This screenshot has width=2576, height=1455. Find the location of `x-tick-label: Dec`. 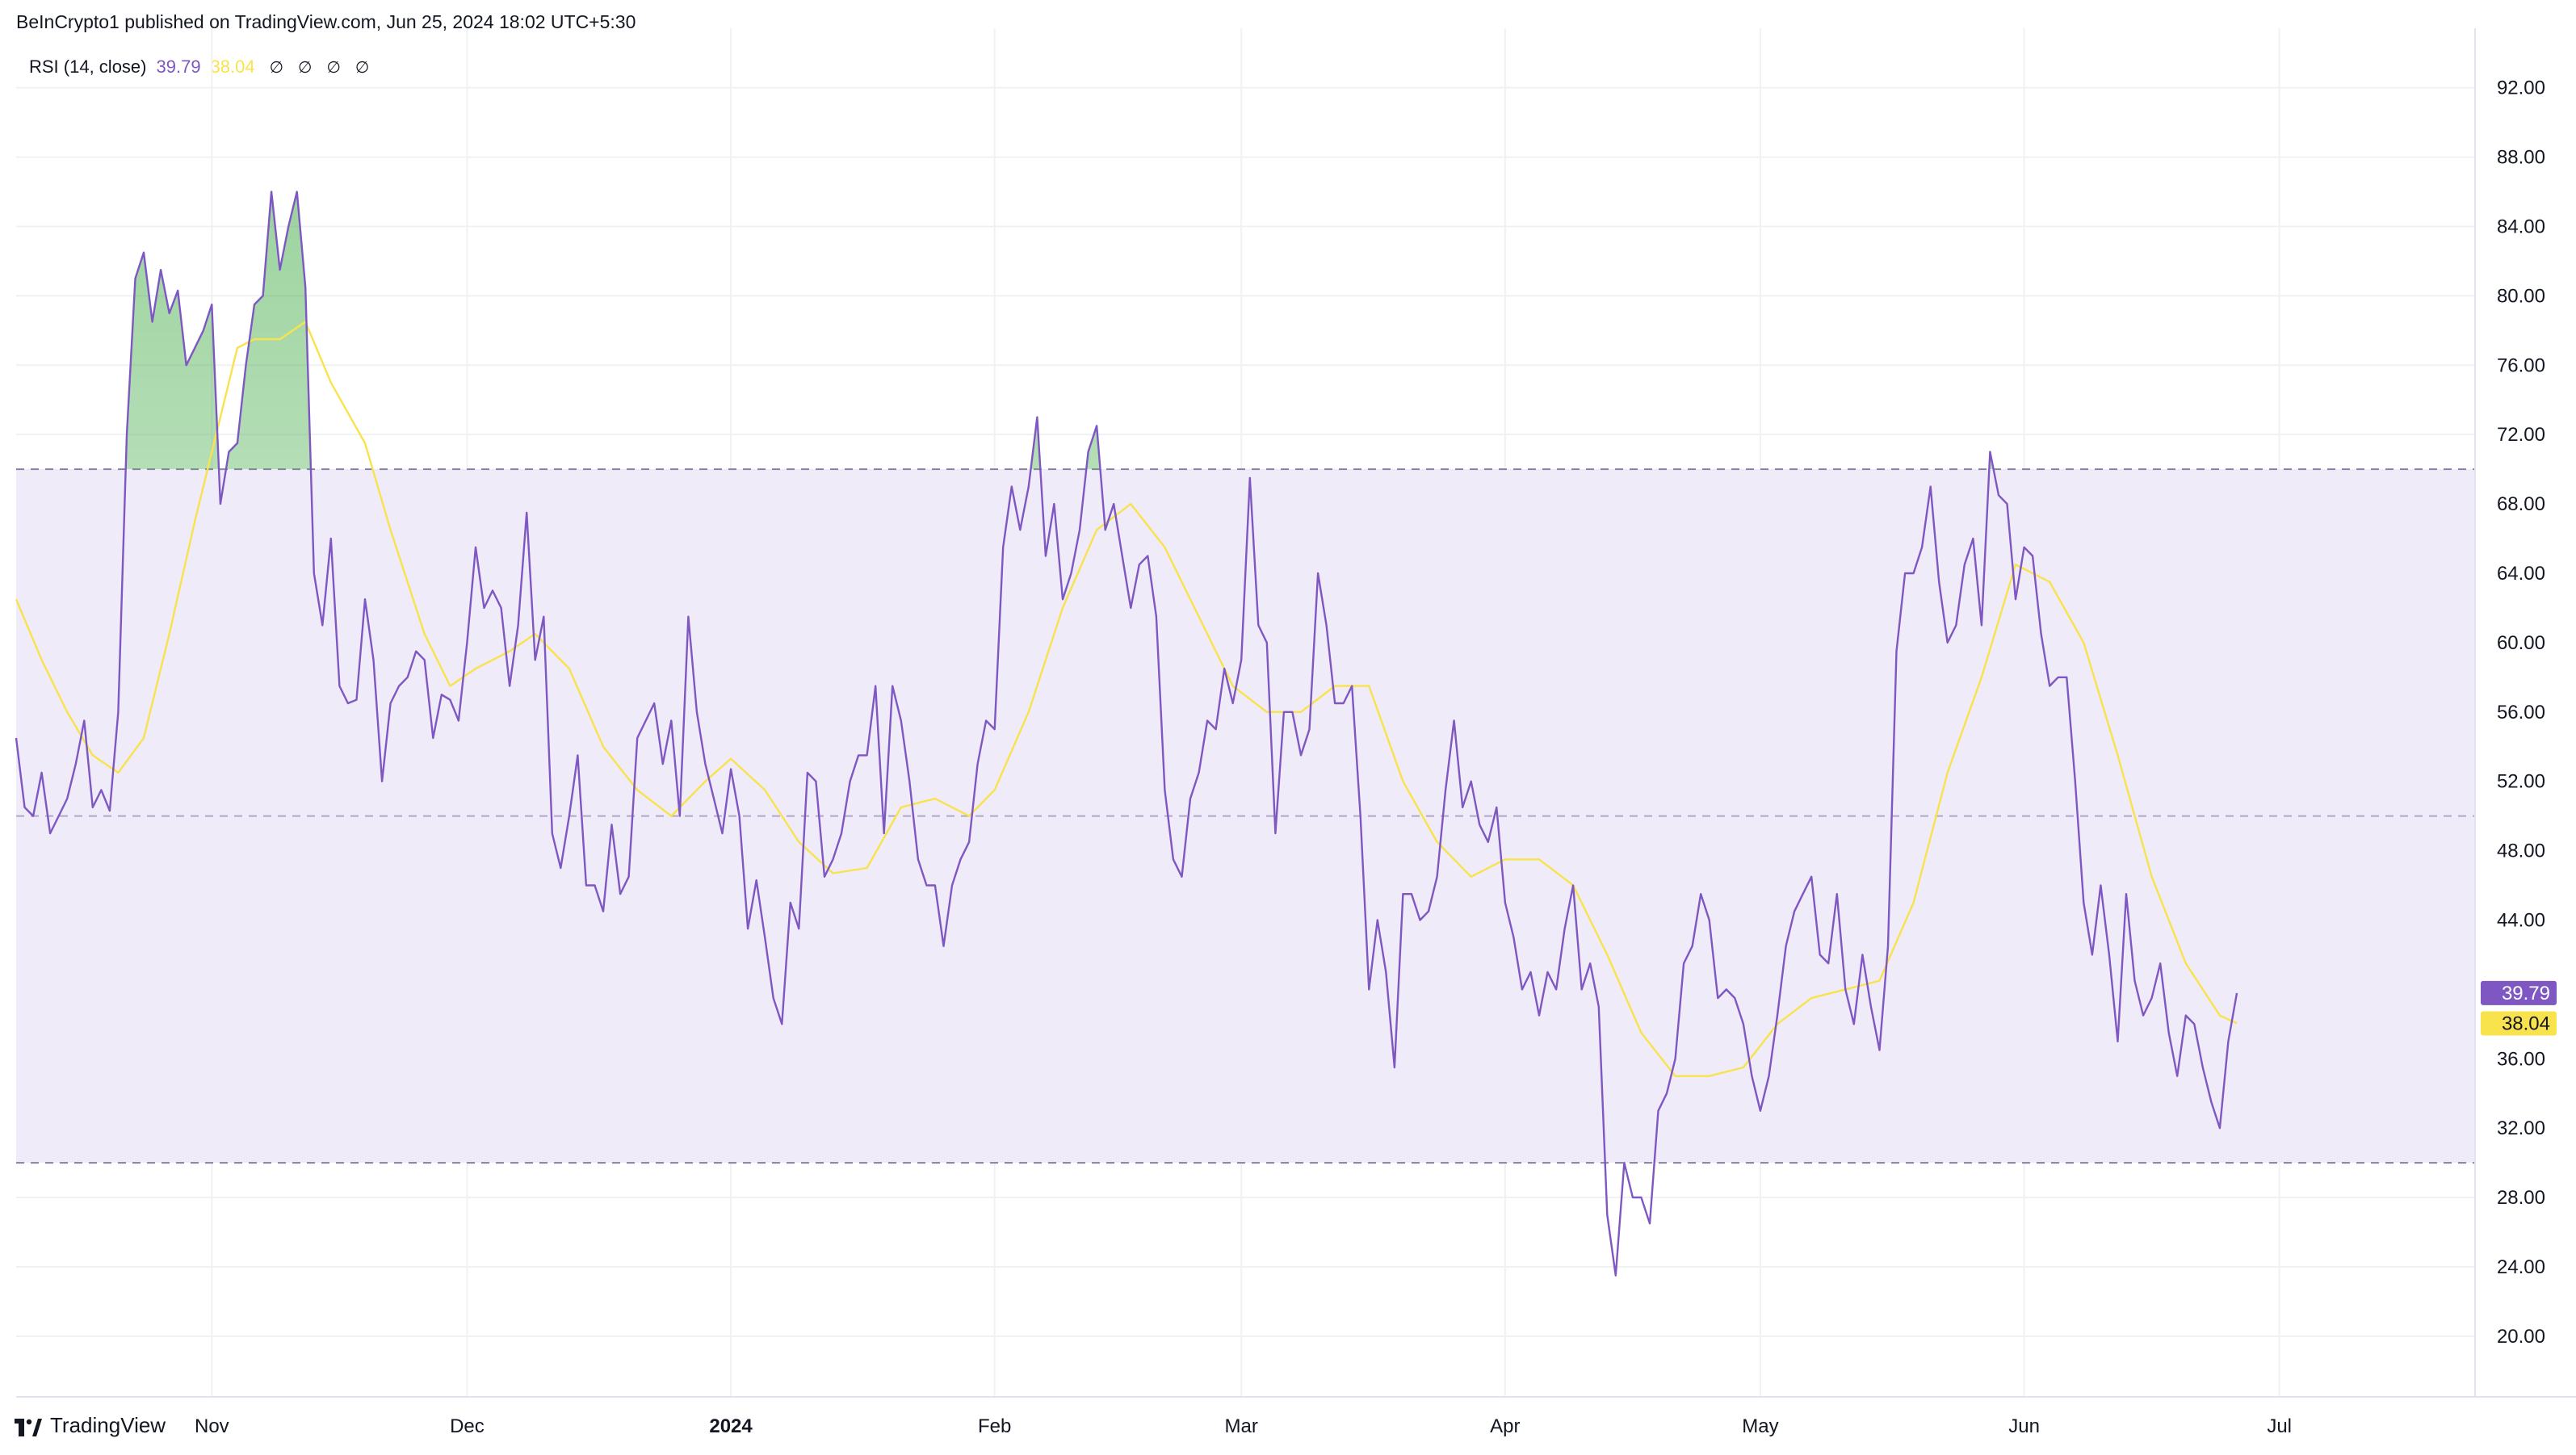

x-tick-label: Dec is located at coordinates (468, 1426).